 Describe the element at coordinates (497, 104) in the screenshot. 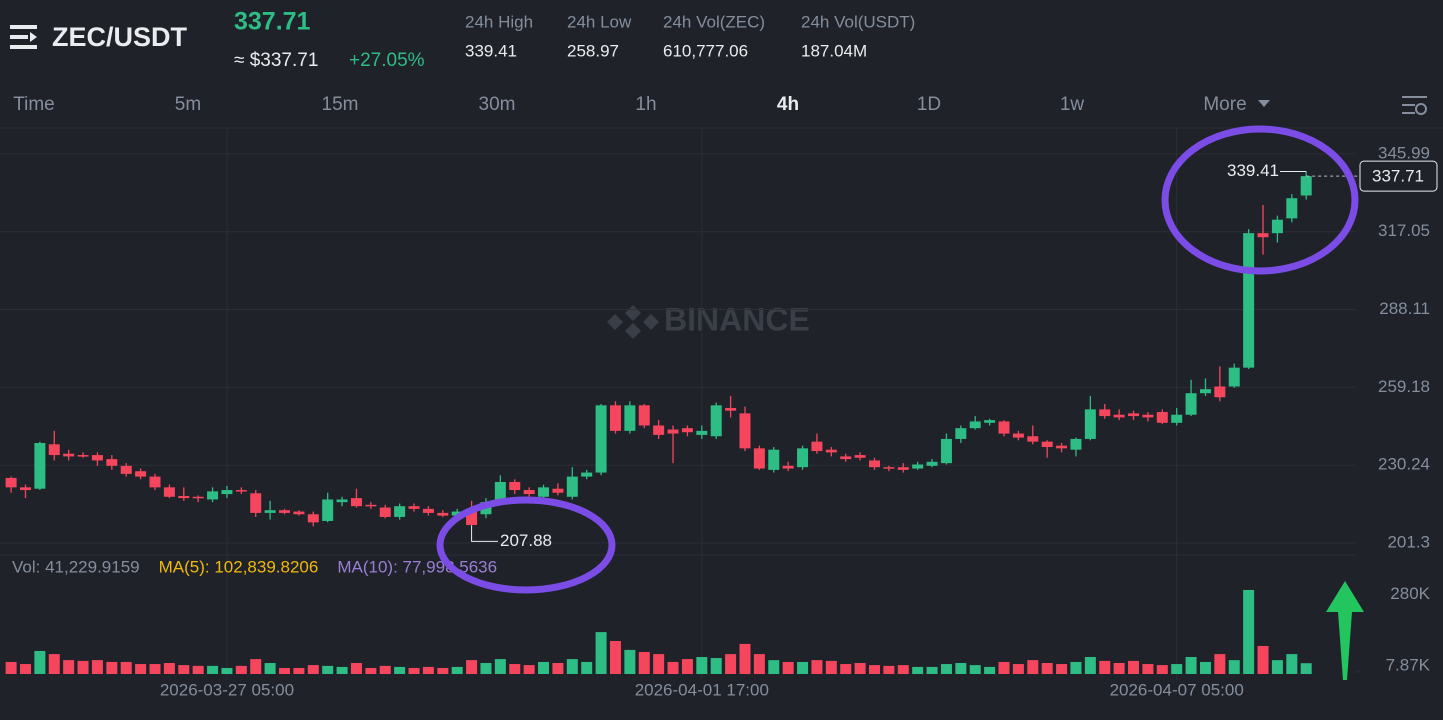

I see `timeframe-tab: 30m` at that location.